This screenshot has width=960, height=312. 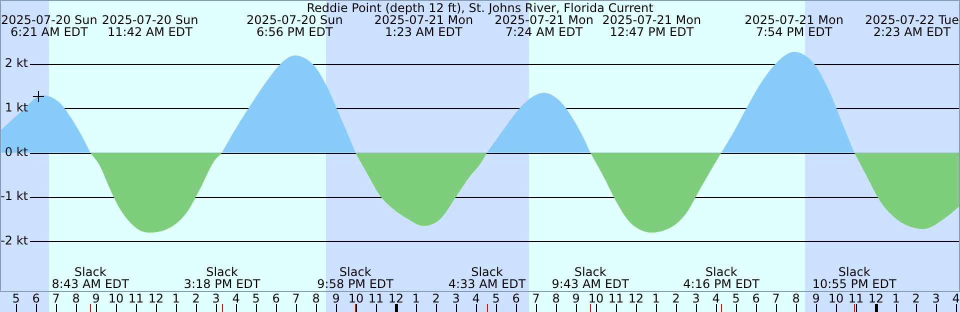 I want to click on annotation: Slack 8:43 AM EDT, so click(x=91, y=278).